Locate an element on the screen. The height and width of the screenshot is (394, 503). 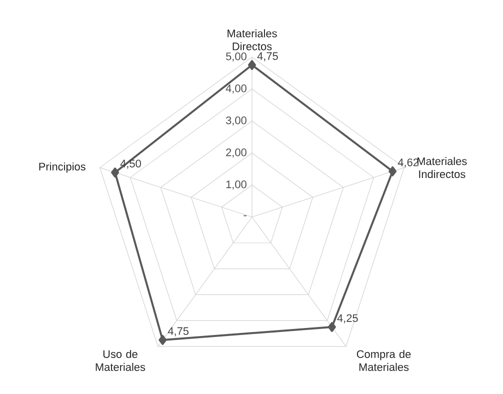
spoke-label: Materiales Indirectos is located at coordinates (442, 167).